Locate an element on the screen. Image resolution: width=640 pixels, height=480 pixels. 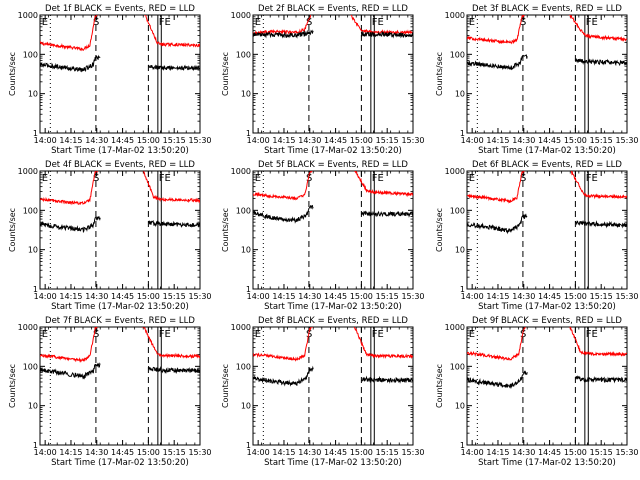
chart-title: Det 2f BLACK = Events, RED = LLD is located at coordinates (333, 9).